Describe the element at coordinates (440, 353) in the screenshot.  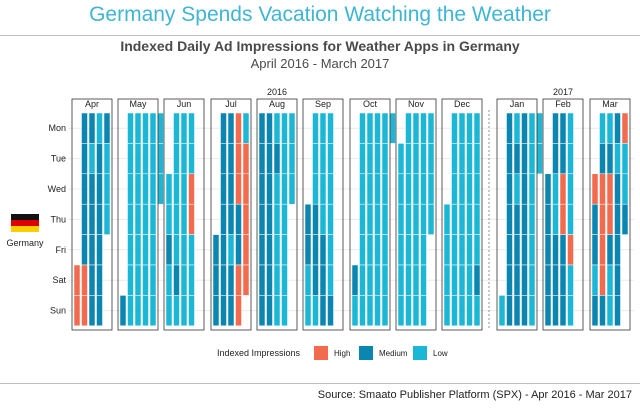
I see `legend-label-low: Low` at that location.